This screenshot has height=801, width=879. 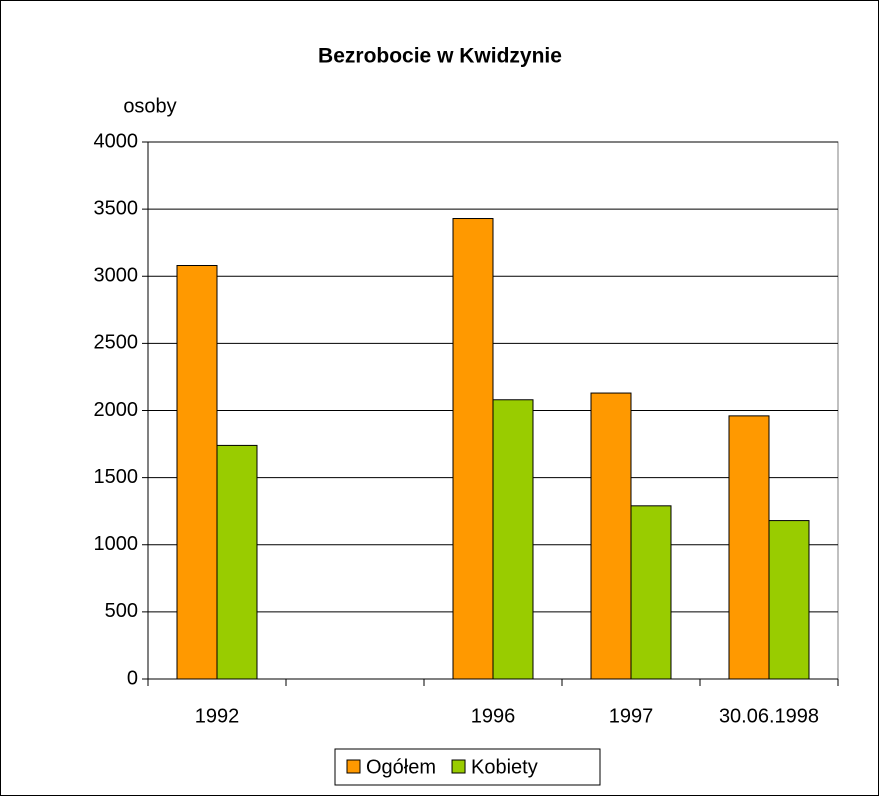 I want to click on y-tick-label: 3000, so click(x=116, y=276).